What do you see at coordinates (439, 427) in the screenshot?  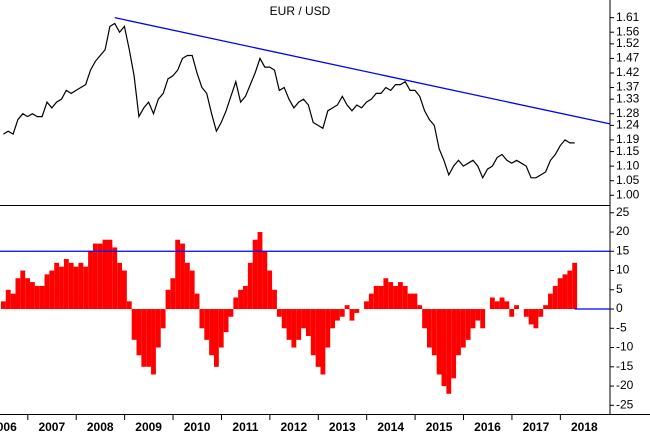 I see `x-tick-label: 2015` at bounding box center [439, 427].